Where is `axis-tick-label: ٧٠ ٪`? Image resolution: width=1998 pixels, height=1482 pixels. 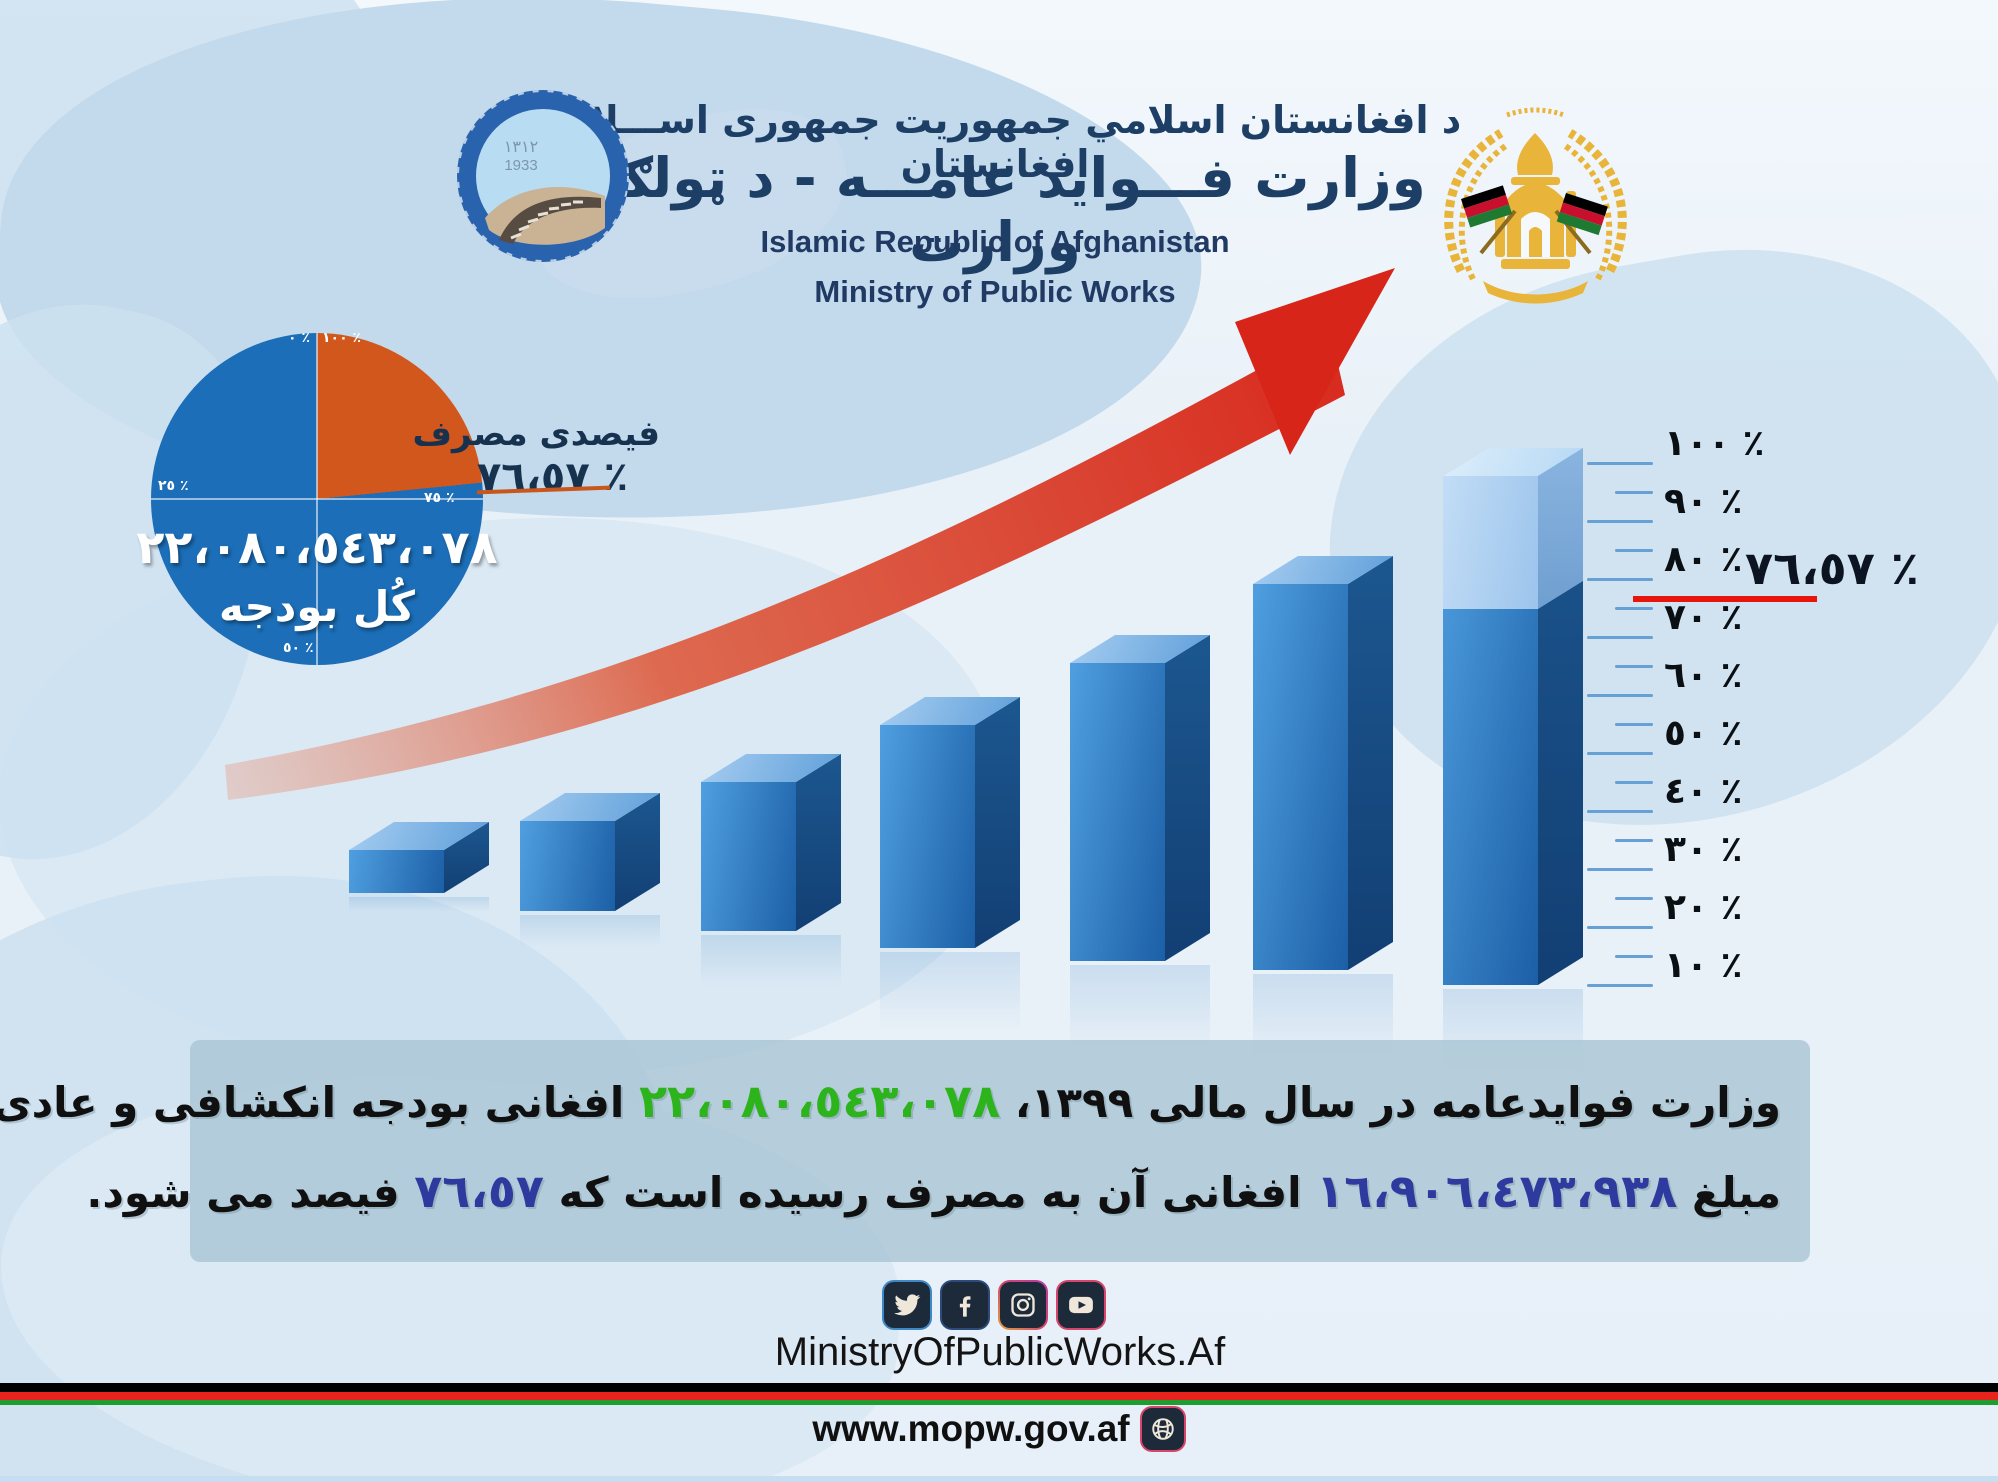 axis-tick-label: ٧٠ ٪ is located at coordinates (1703, 617).